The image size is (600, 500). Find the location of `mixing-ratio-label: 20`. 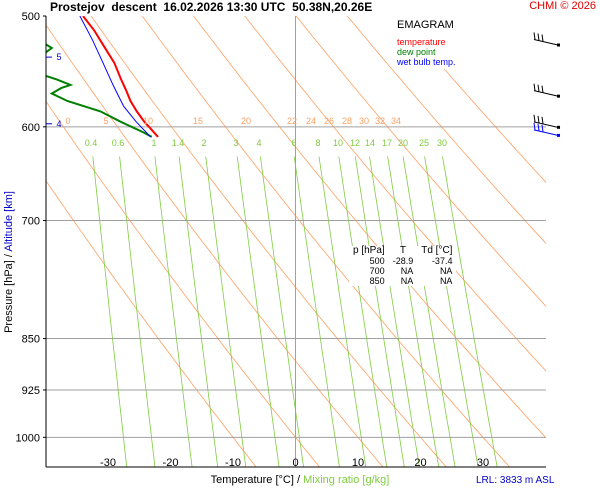

mixing-ratio-label: 20 is located at coordinates (403, 143).